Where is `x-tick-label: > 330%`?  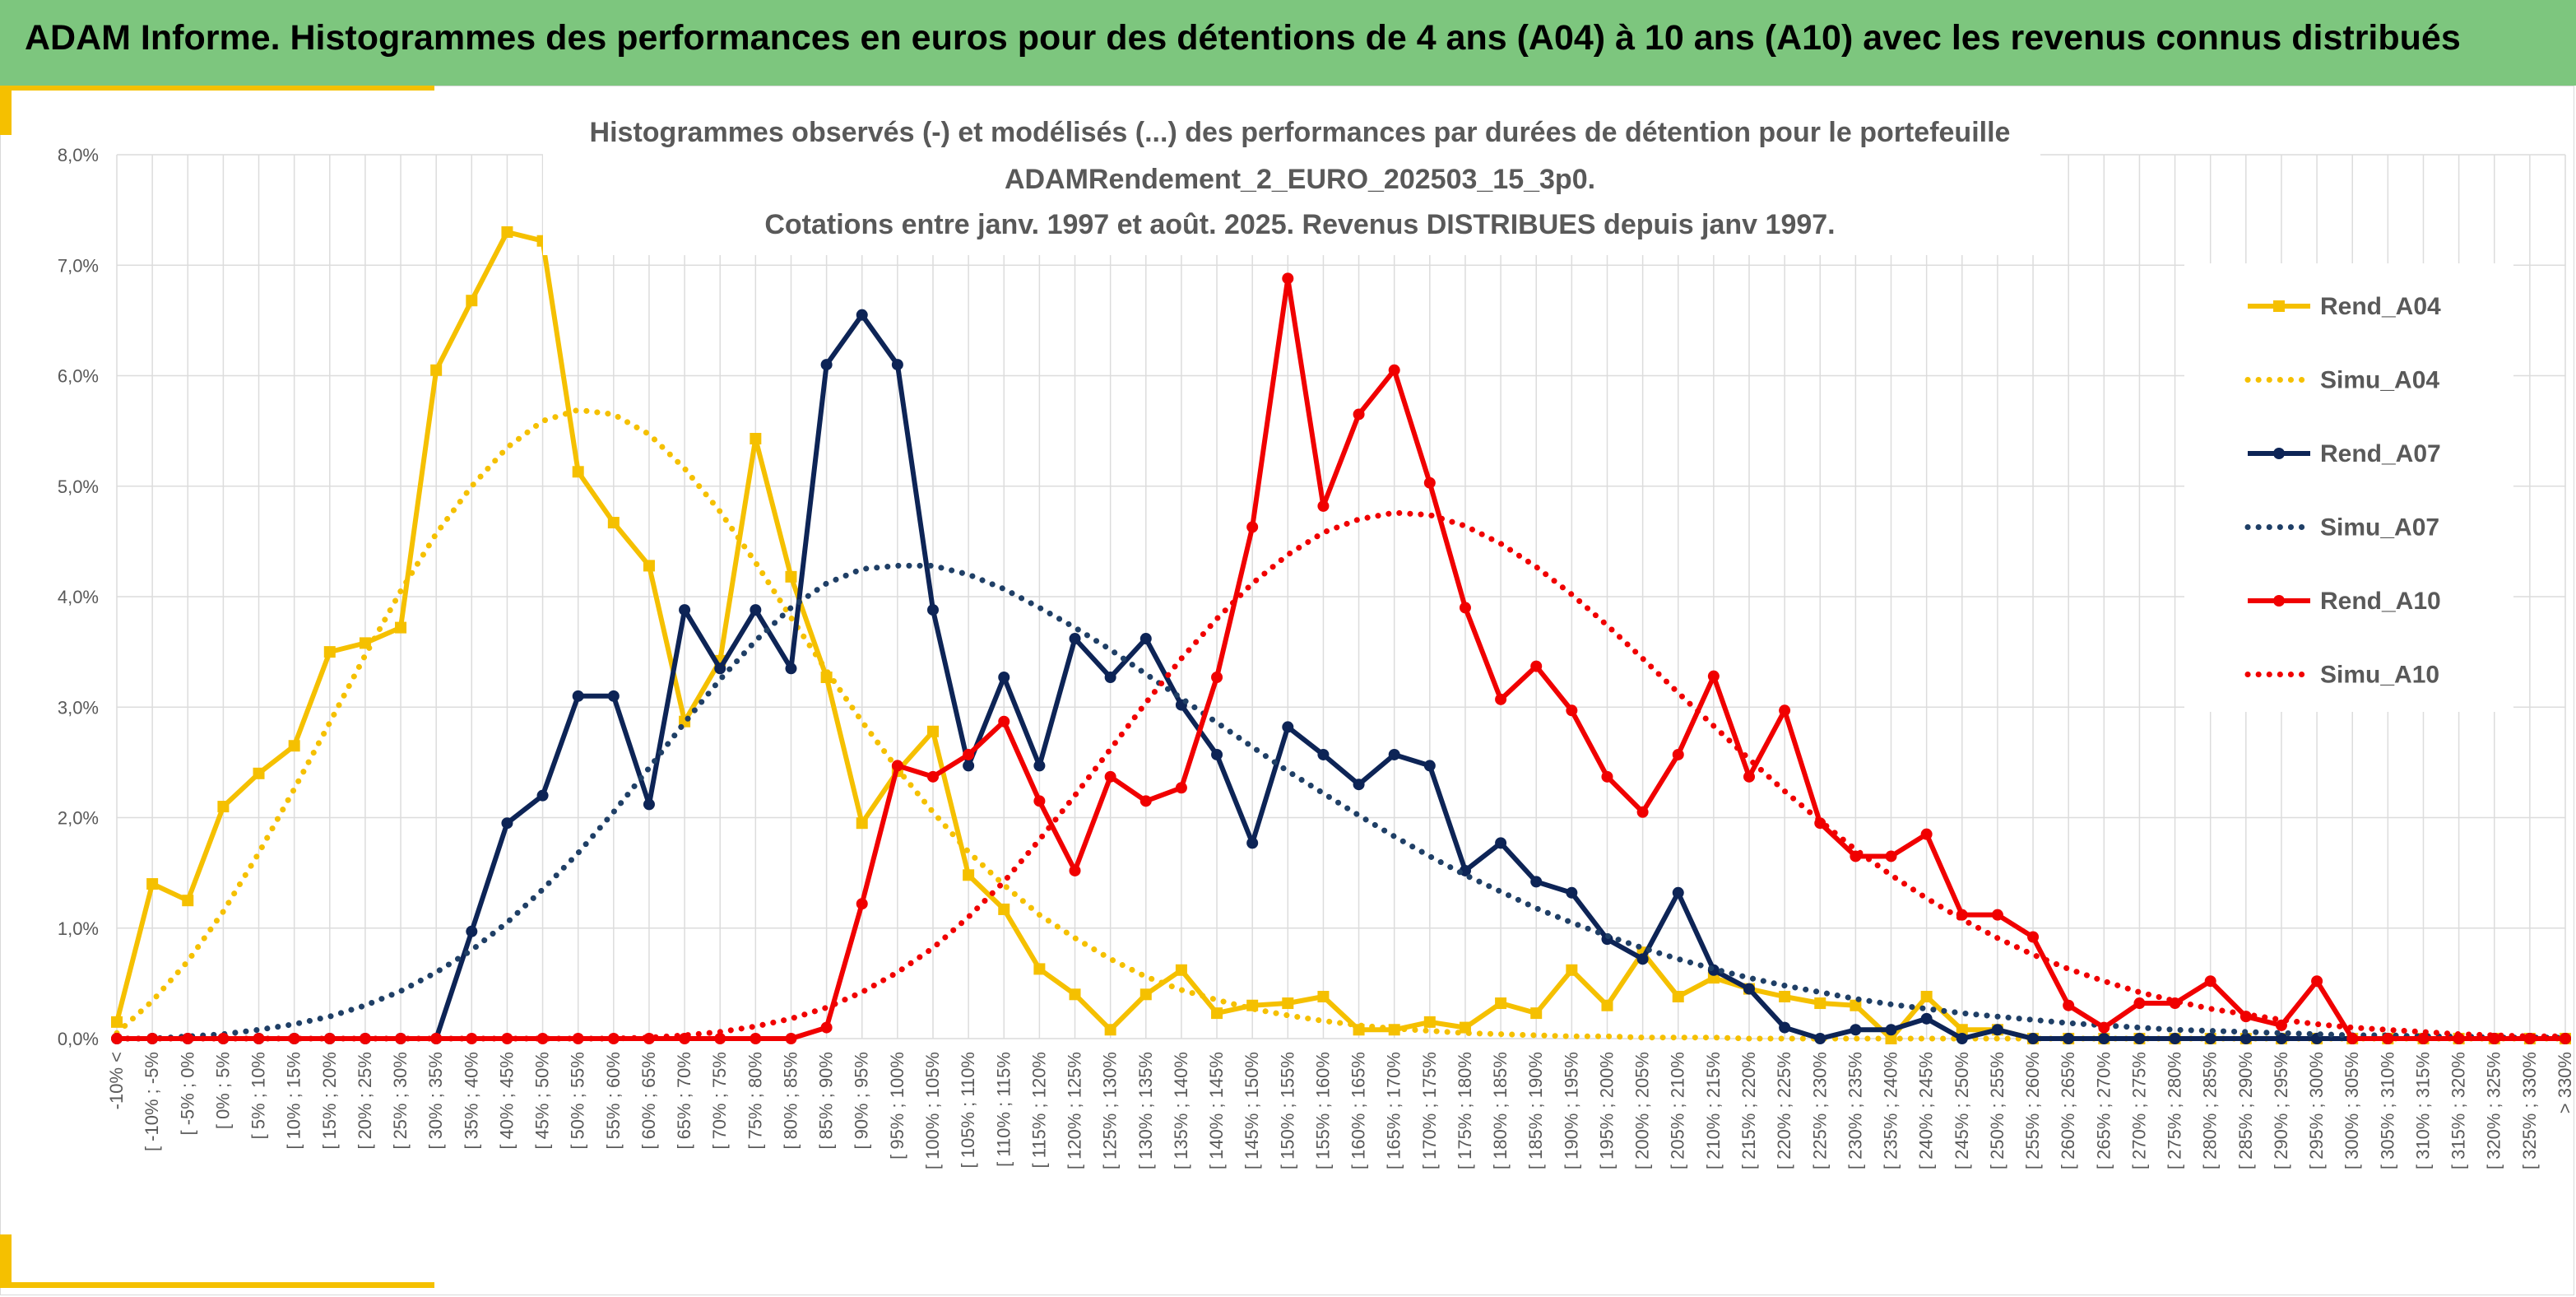
x-tick-label: > 330% is located at coordinates (2565, 1083).